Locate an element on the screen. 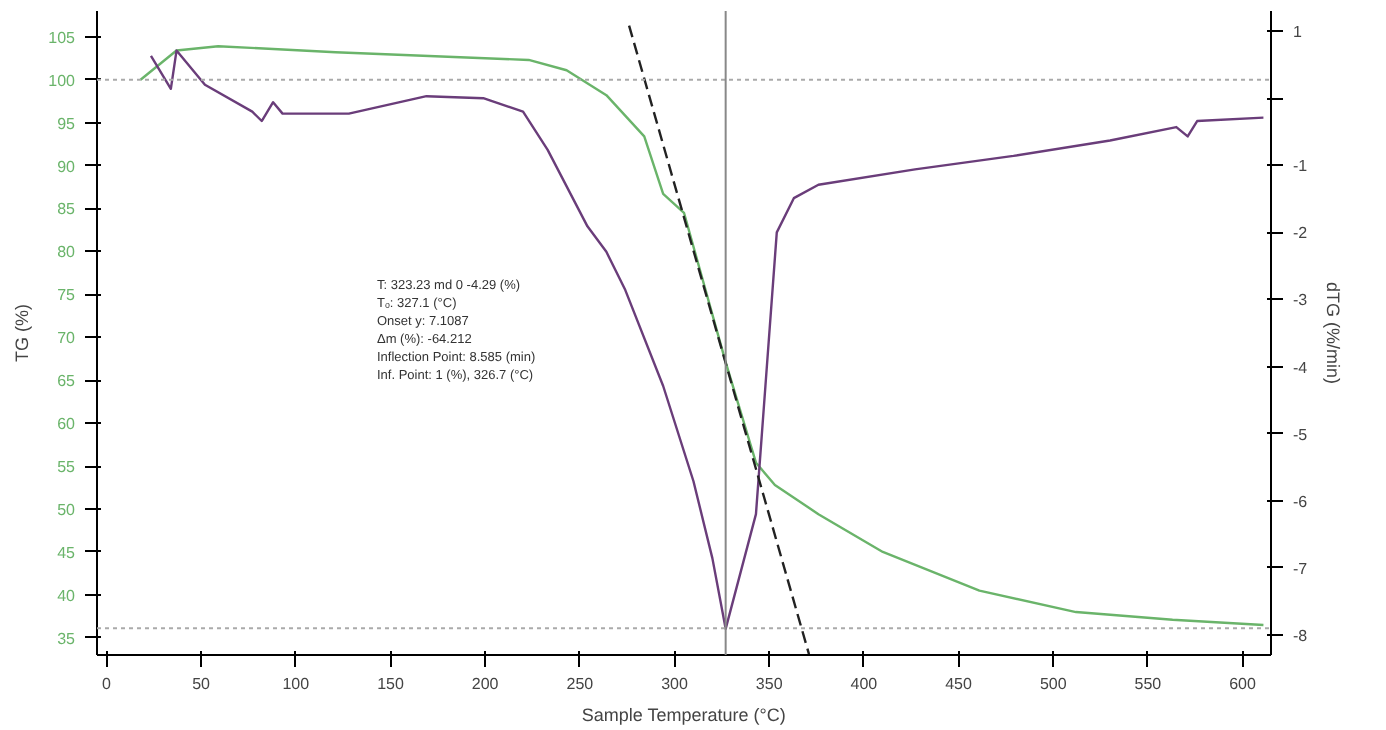  y2-tick-label: -7 is located at coordinates (1301, 568).